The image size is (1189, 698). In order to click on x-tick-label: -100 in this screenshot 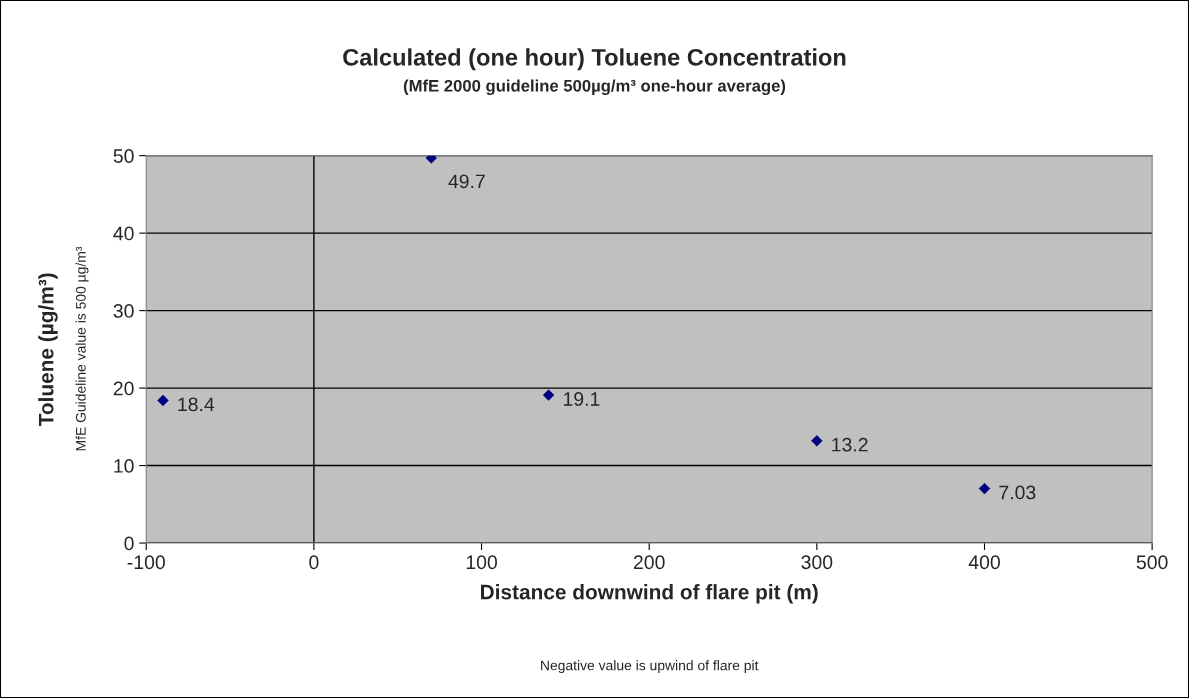, I will do `click(146, 562)`.